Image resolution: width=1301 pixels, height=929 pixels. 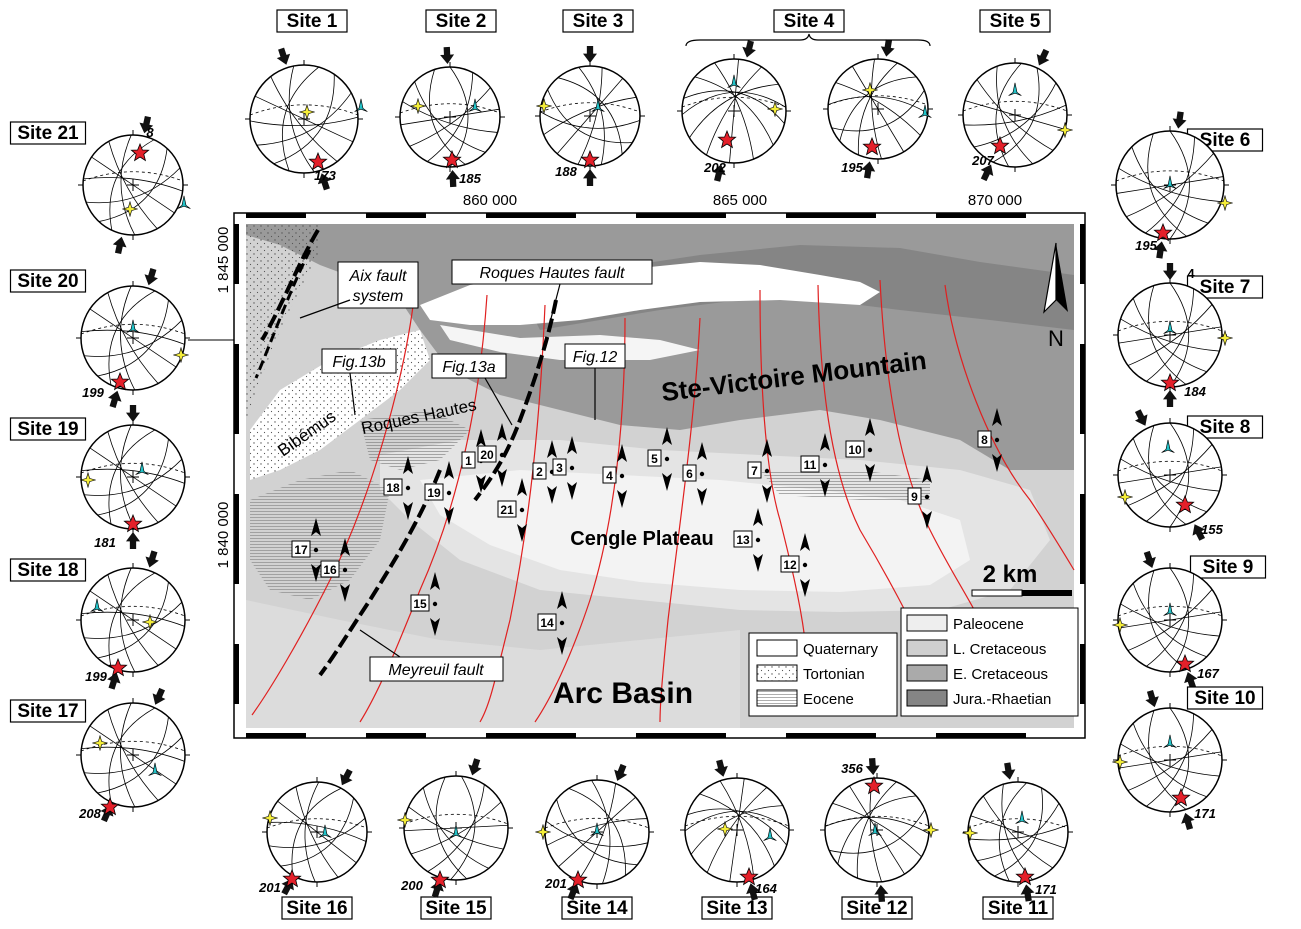 What do you see at coordinates (312, 21) in the screenshot?
I see `site-label: Site 1` at bounding box center [312, 21].